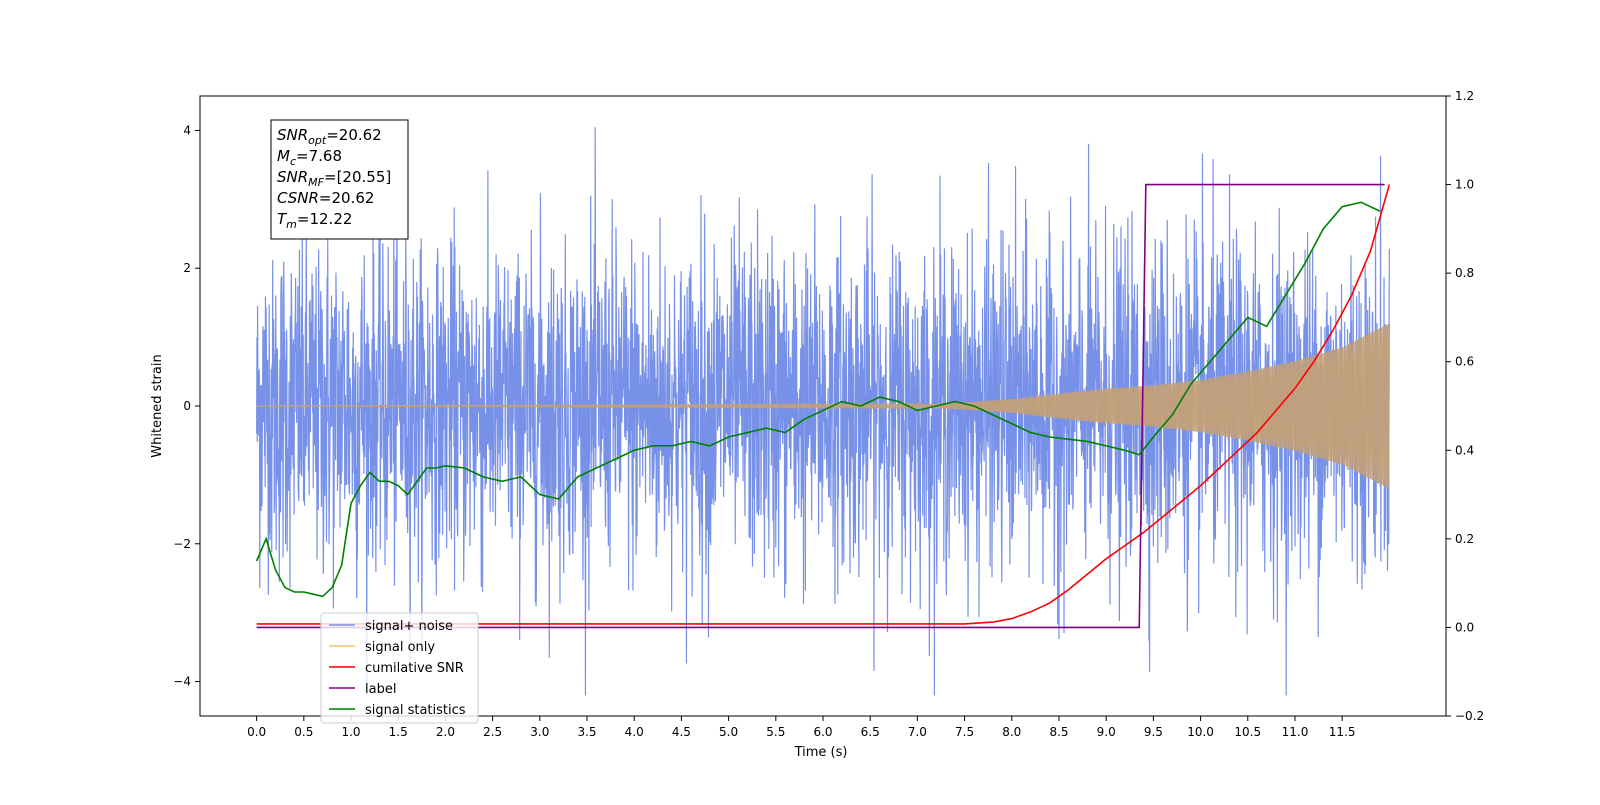 The height and width of the screenshot is (805, 1600). What do you see at coordinates (317, 140) in the screenshot?
I see `annotation-subscript: opt` at bounding box center [317, 140].